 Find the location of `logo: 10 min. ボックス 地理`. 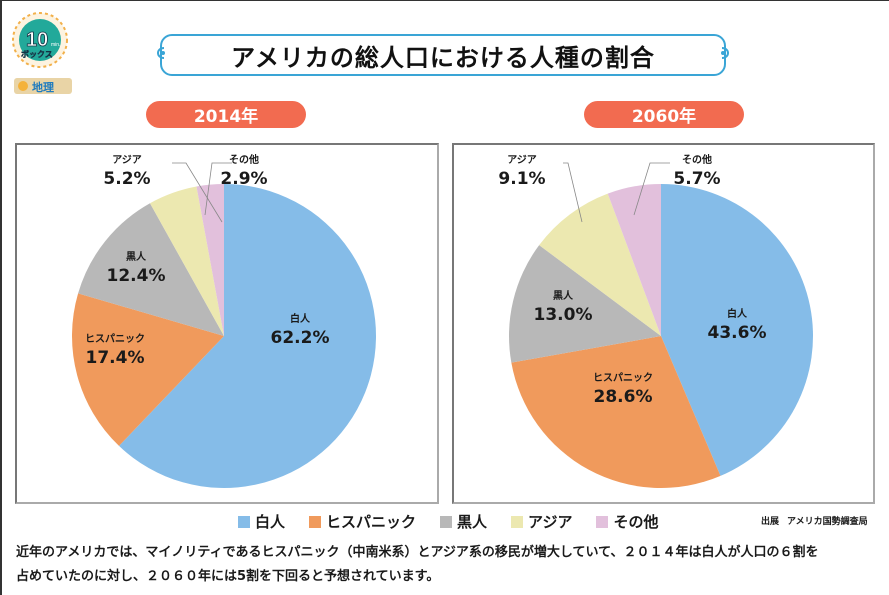

logo: 10 min. ボックス 地理 is located at coordinates (46, 54).